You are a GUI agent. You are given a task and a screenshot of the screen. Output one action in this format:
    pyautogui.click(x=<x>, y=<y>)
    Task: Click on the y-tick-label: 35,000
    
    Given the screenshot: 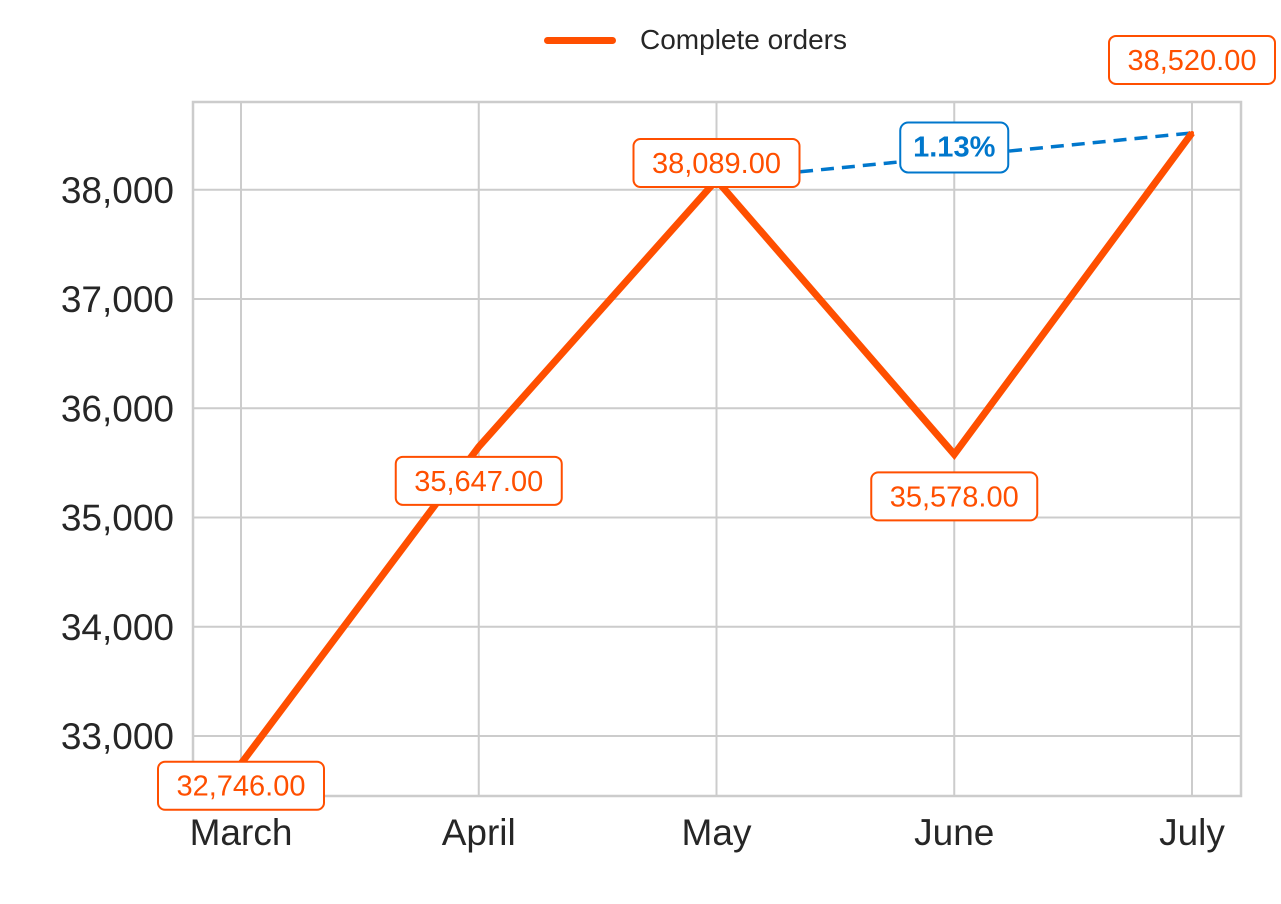 What is the action you would take?
    pyautogui.click(x=117, y=518)
    